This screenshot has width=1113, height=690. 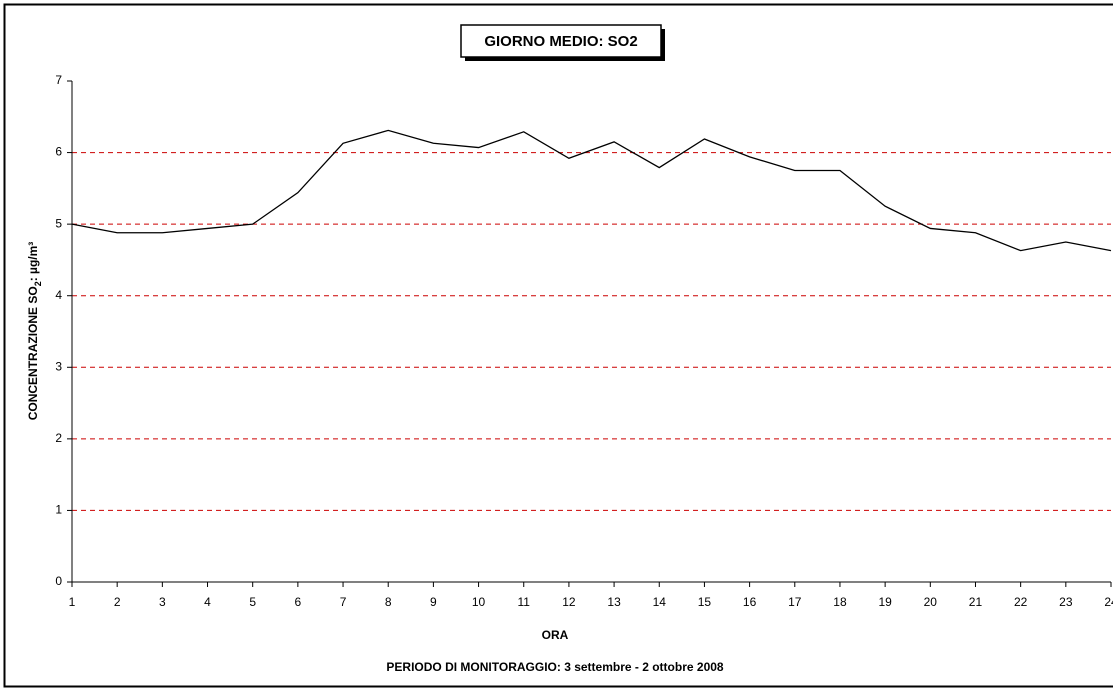 I want to click on x-tick-label: 12, so click(x=569, y=602).